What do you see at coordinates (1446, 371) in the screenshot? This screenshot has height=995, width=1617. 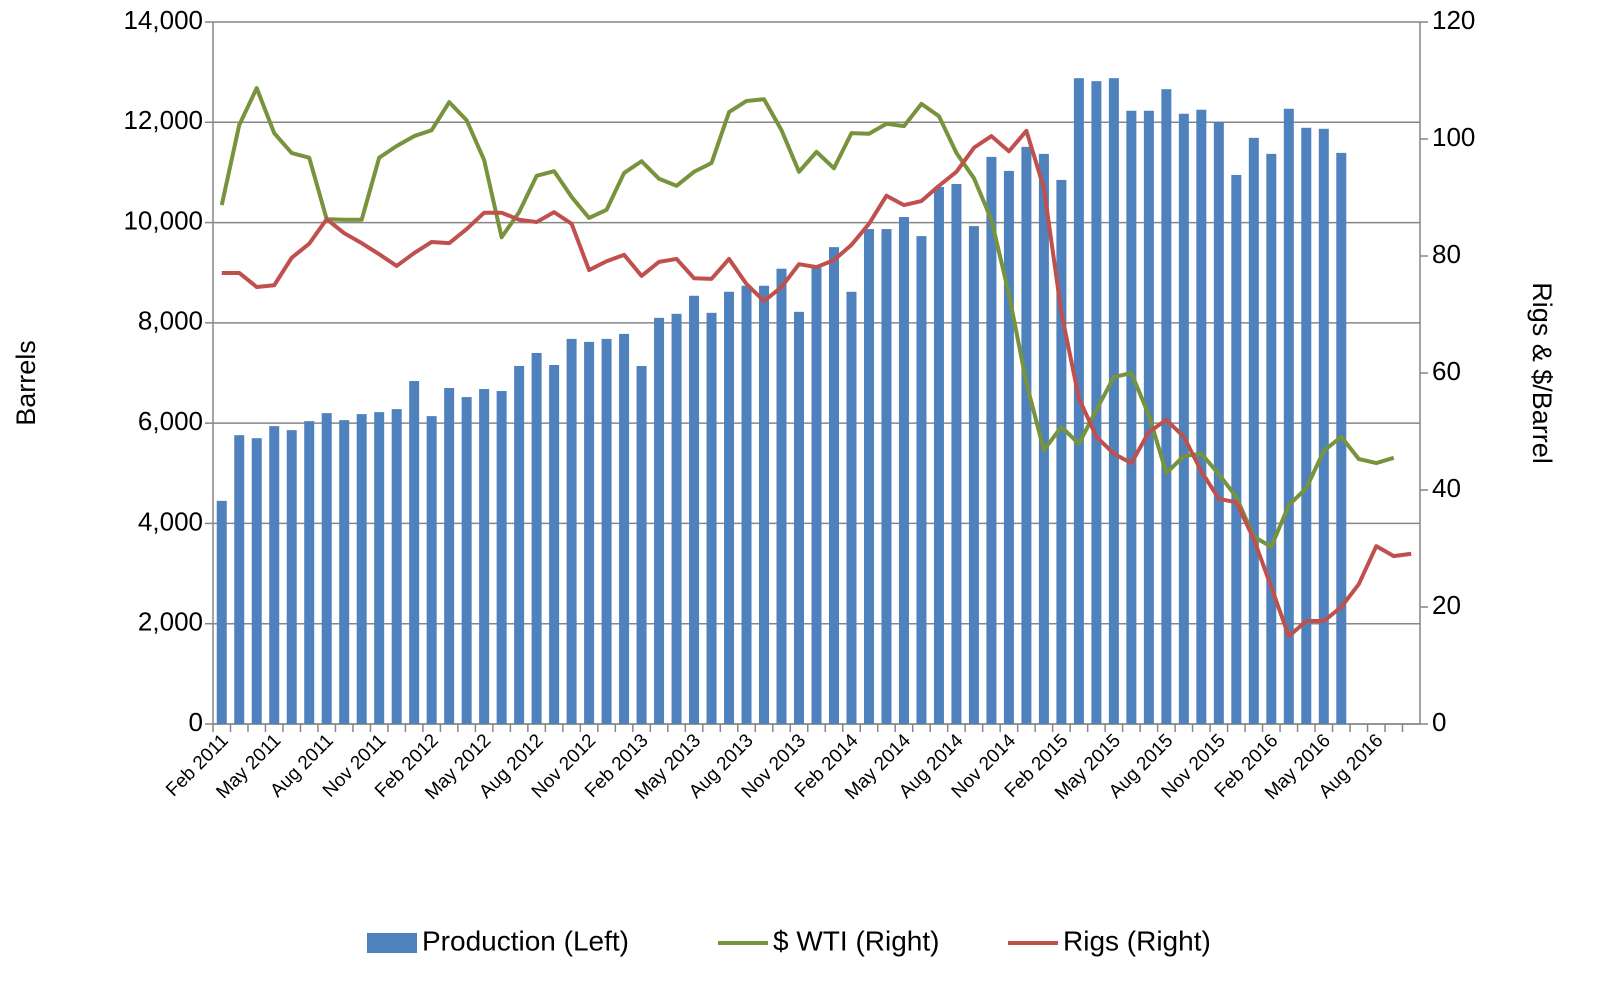 I see `y2-tick-label: 60` at bounding box center [1446, 371].